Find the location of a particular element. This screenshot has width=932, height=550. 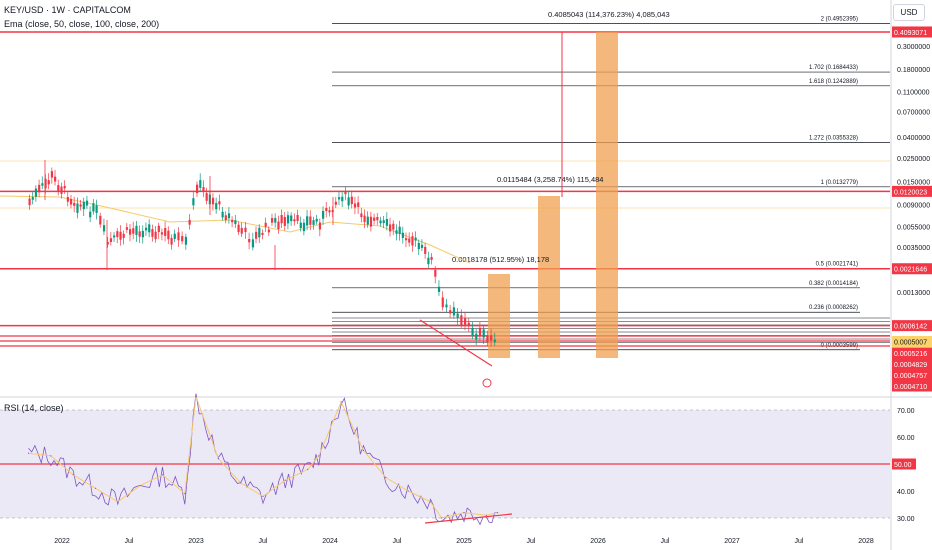

fib-label-3: 1.272 (0.0355328) is located at coordinates (833, 138).